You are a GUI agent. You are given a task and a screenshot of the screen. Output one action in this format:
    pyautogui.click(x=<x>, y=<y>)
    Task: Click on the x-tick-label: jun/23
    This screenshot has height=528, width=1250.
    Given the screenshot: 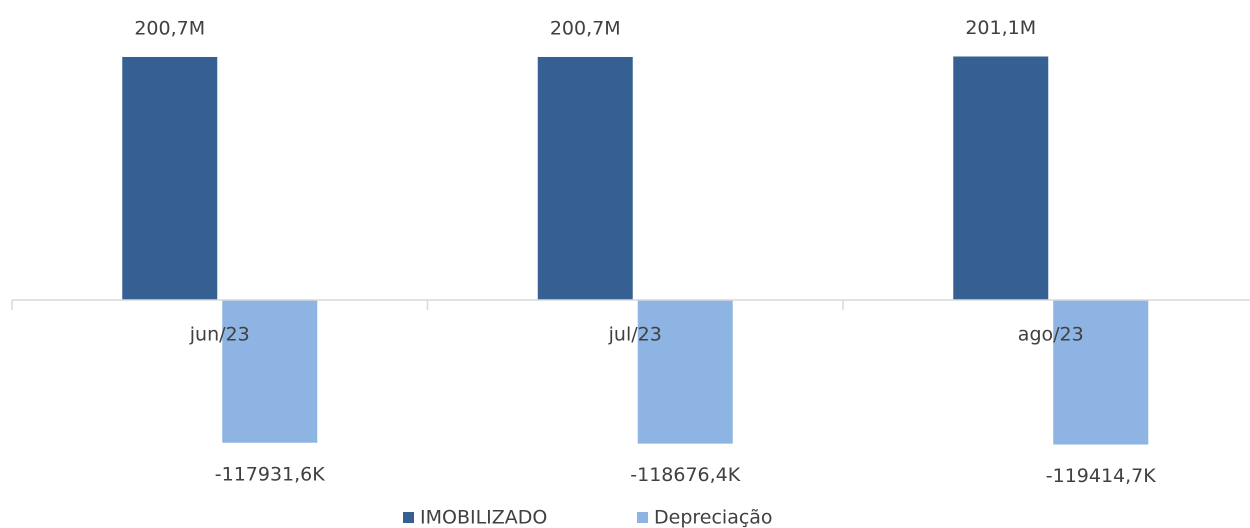 What is the action you would take?
    pyautogui.click(x=219, y=334)
    